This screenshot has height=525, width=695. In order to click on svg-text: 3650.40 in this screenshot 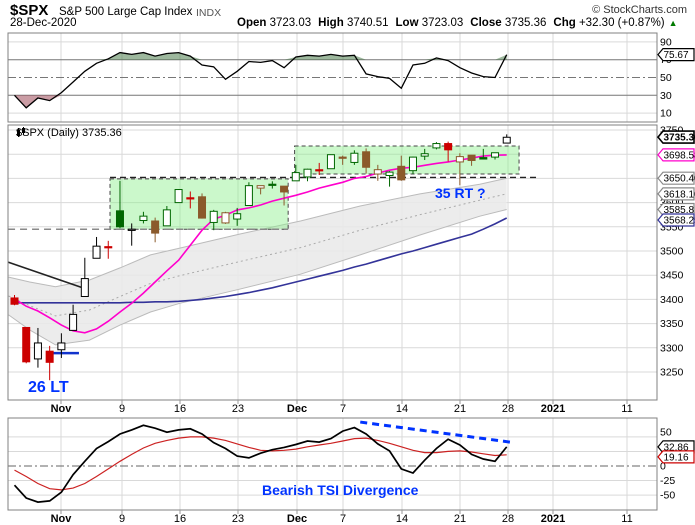, I will do `click(679, 179)`.